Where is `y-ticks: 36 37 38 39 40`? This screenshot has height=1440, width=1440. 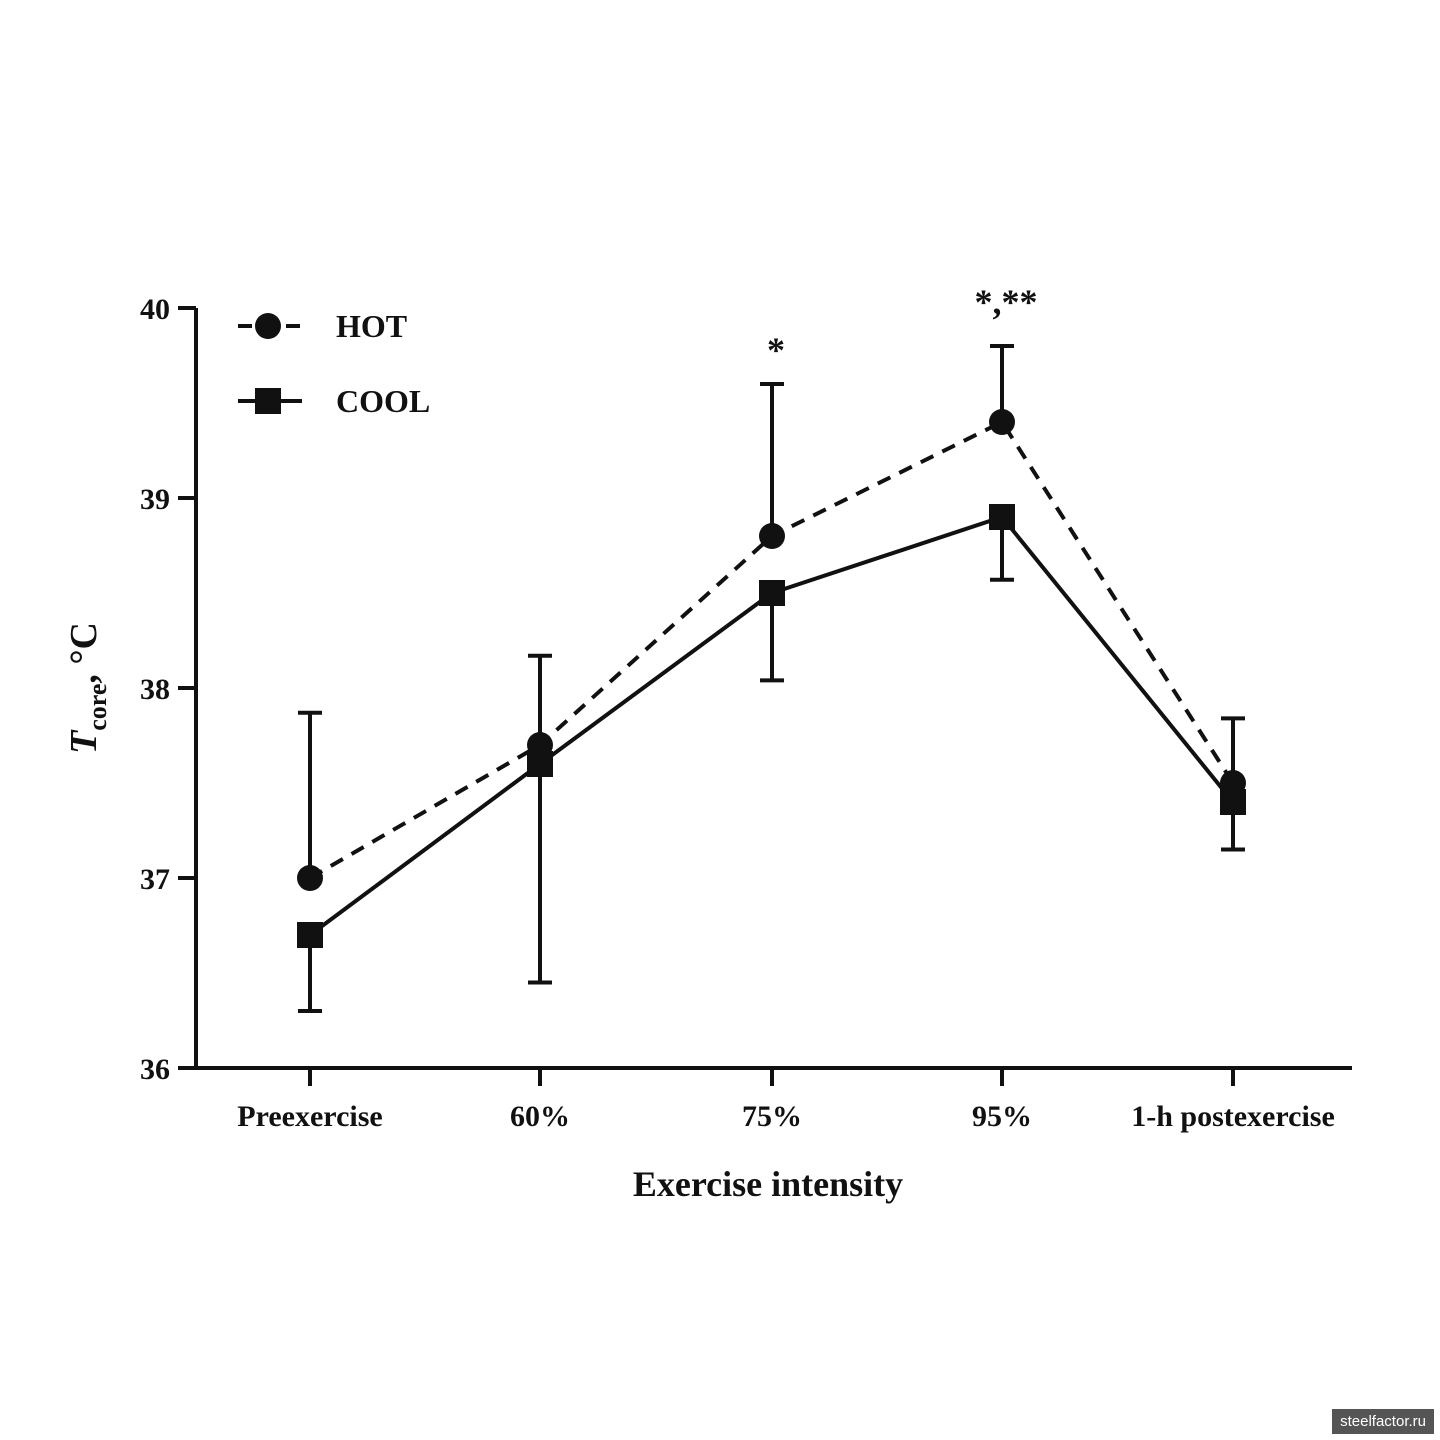
y-ticks: 36 37 38 39 40 is located at coordinates (168, 689).